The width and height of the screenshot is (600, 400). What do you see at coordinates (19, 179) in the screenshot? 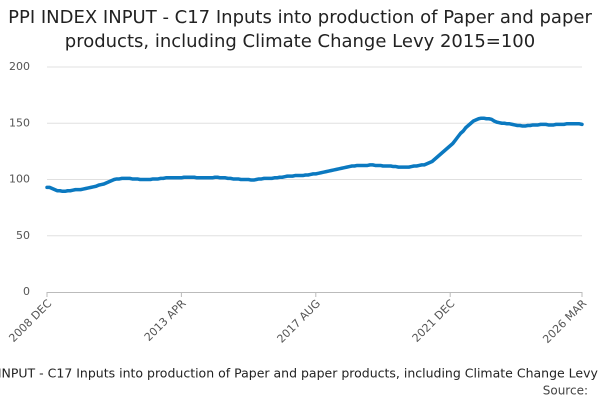
I see `y-tick-label: 100` at bounding box center [19, 179].